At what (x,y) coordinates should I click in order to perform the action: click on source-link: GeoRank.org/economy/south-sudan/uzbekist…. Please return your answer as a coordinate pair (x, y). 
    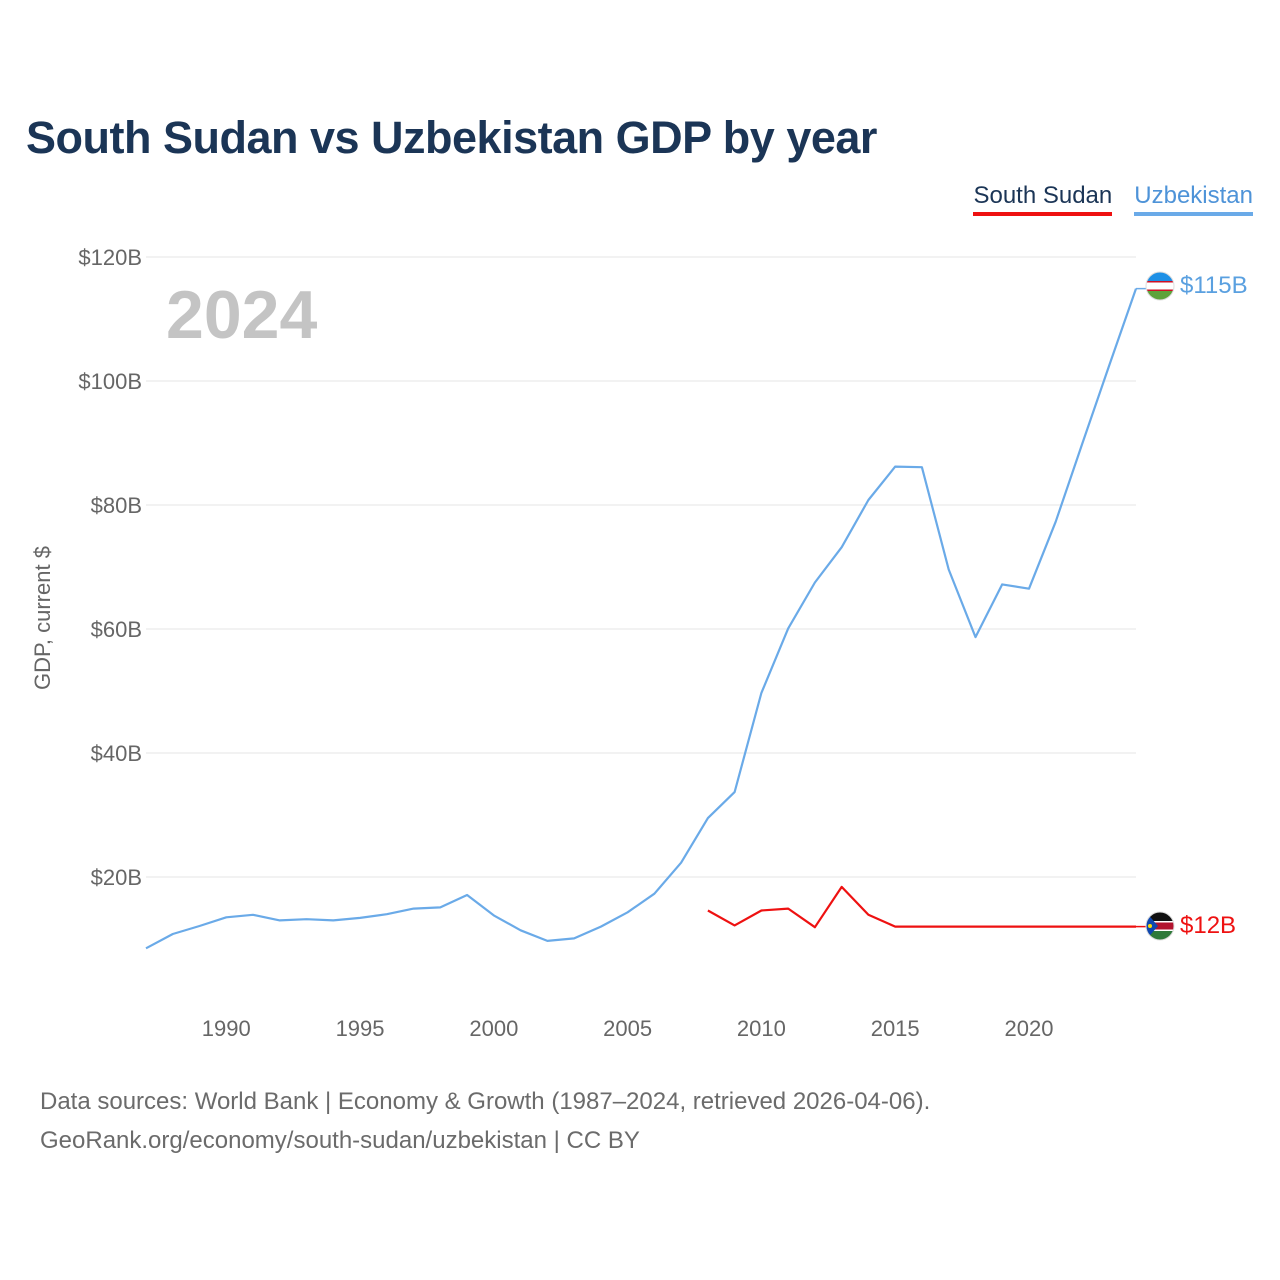
    Looking at the image, I should click on (340, 1140).